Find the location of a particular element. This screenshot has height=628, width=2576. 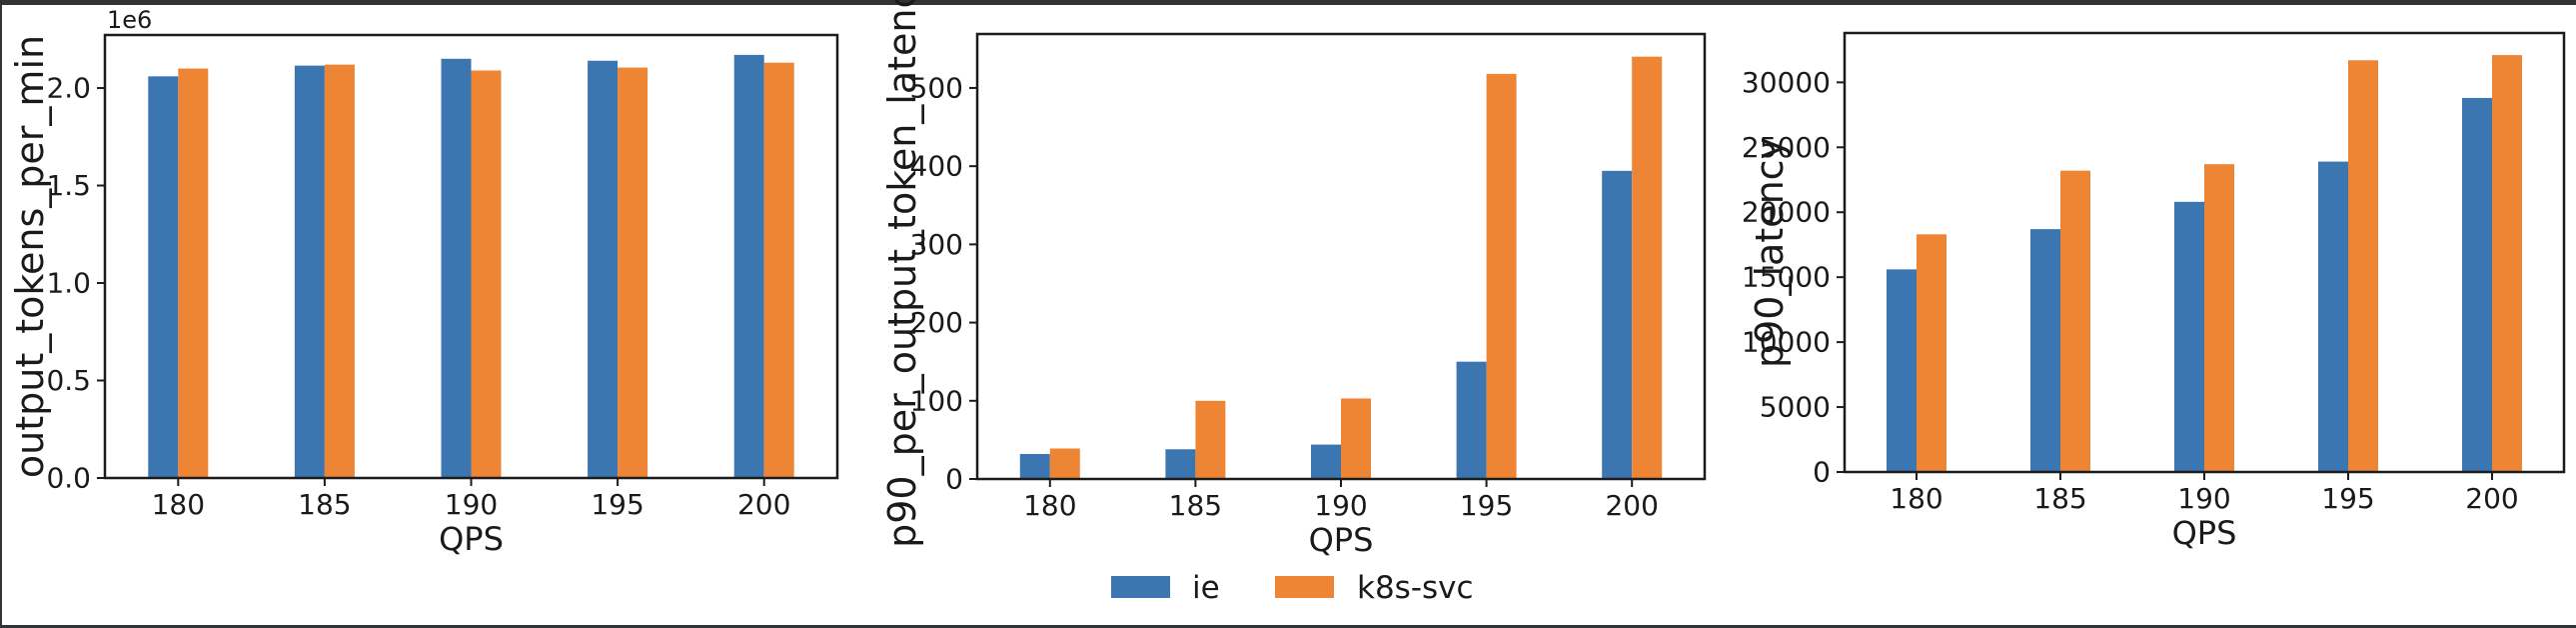

y-tick-label: 100 is located at coordinates (936, 400).